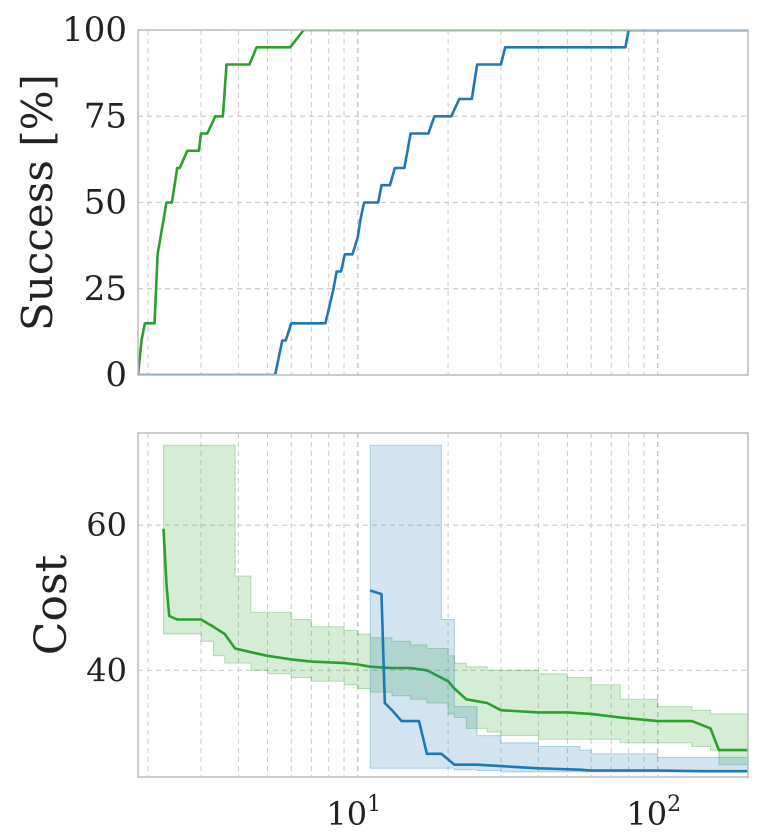 The height and width of the screenshot is (839, 765). What do you see at coordinates (94, 30) in the screenshot?
I see `success-ytick-label: 100` at bounding box center [94, 30].